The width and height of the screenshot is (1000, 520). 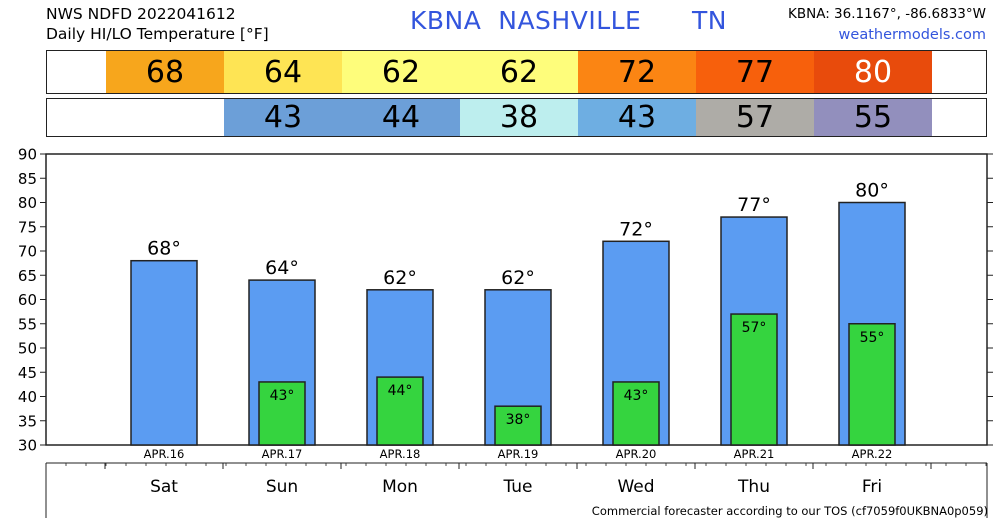 I want to click on low-temperature-strip: 43 44 38 43 57 55, so click(x=516, y=117).